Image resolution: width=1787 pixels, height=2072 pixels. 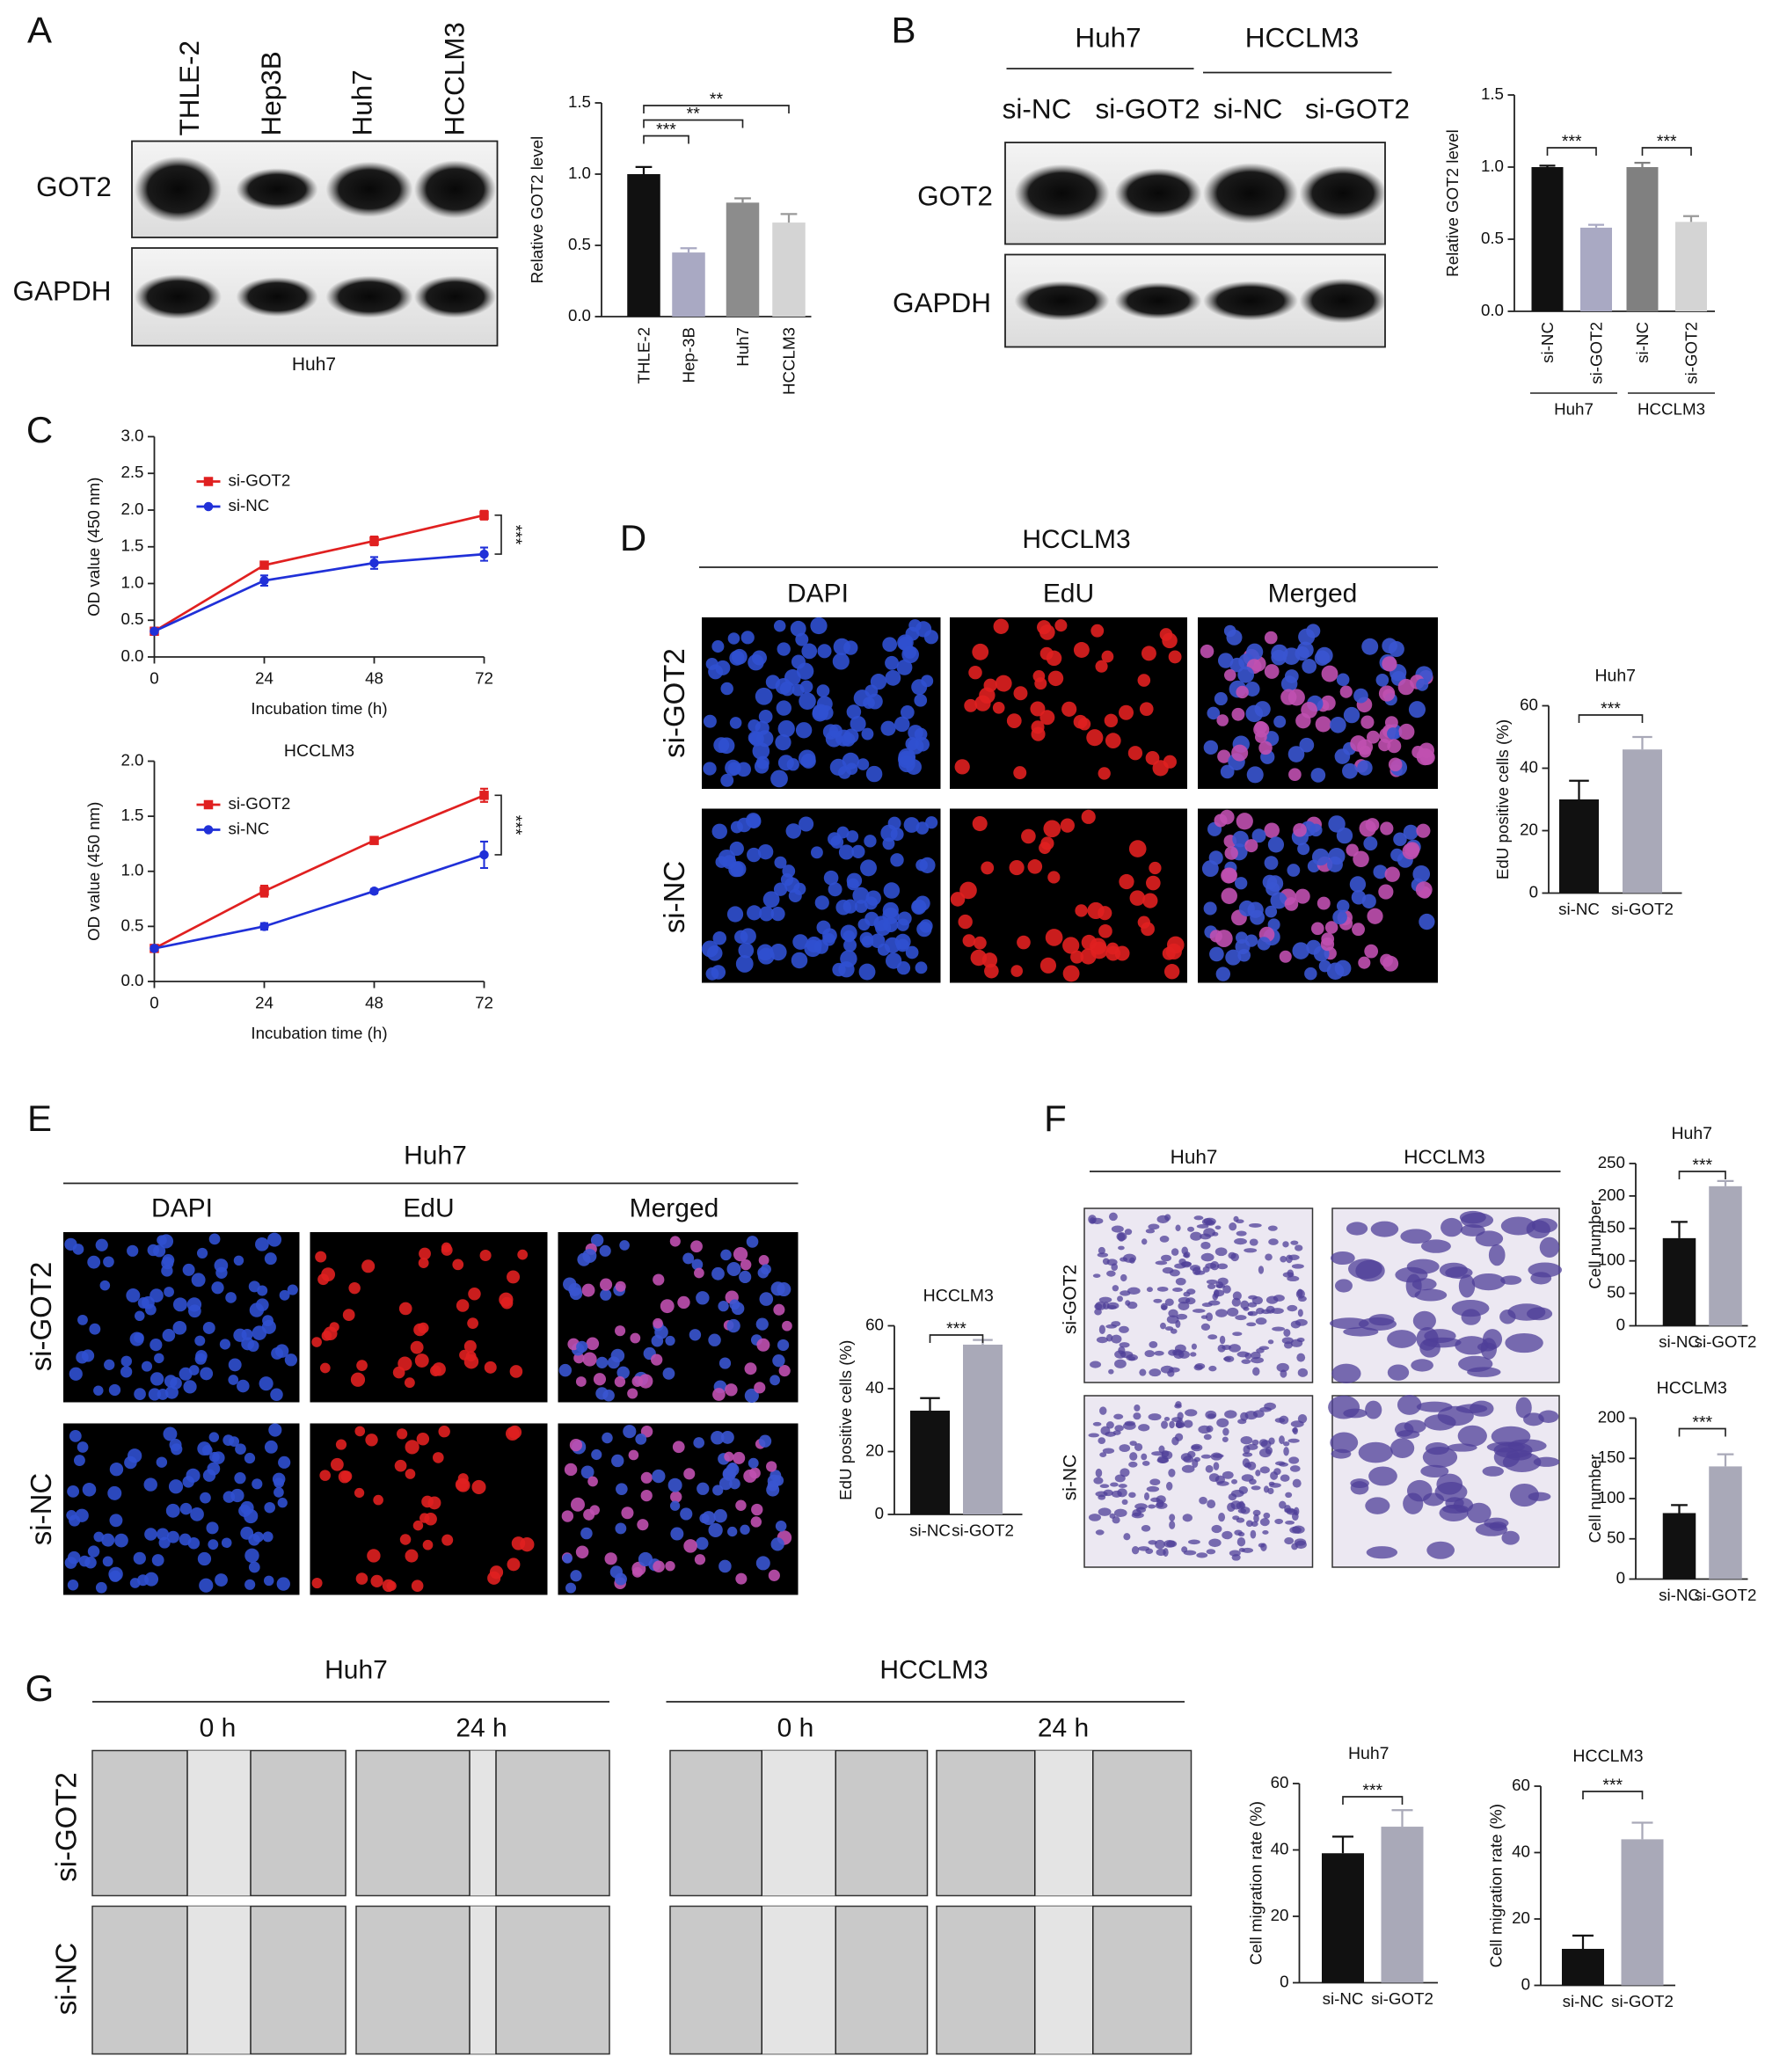 What do you see at coordinates (484, 795) in the screenshot?
I see `data-point` at bounding box center [484, 795].